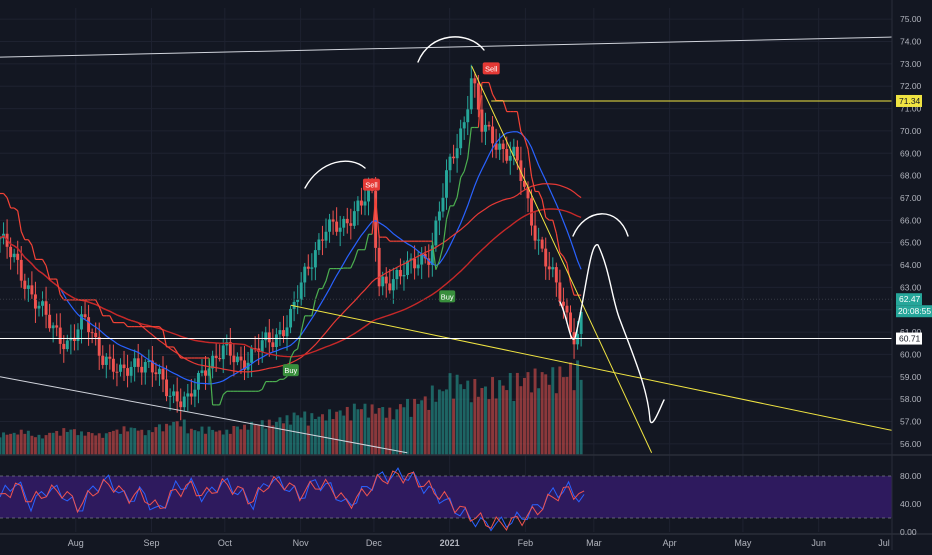 The height and width of the screenshot is (555, 932). What do you see at coordinates (911, 399) in the screenshot?
I see `y-tick-label: 58.00` at bounding box center [911, 399].